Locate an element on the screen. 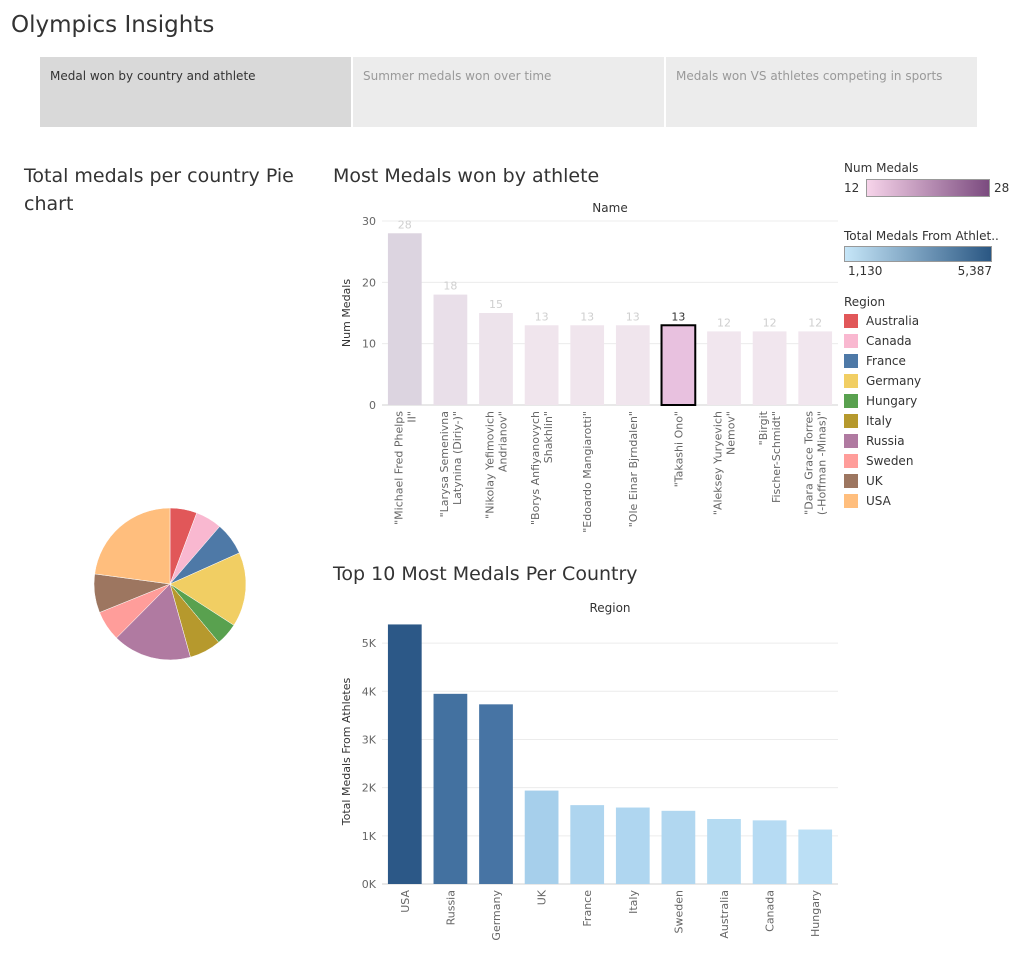 Image resolution: width=1015 pixels, height=963 pixels. y-tick-label: 3K is located at coordinates (369, 739).